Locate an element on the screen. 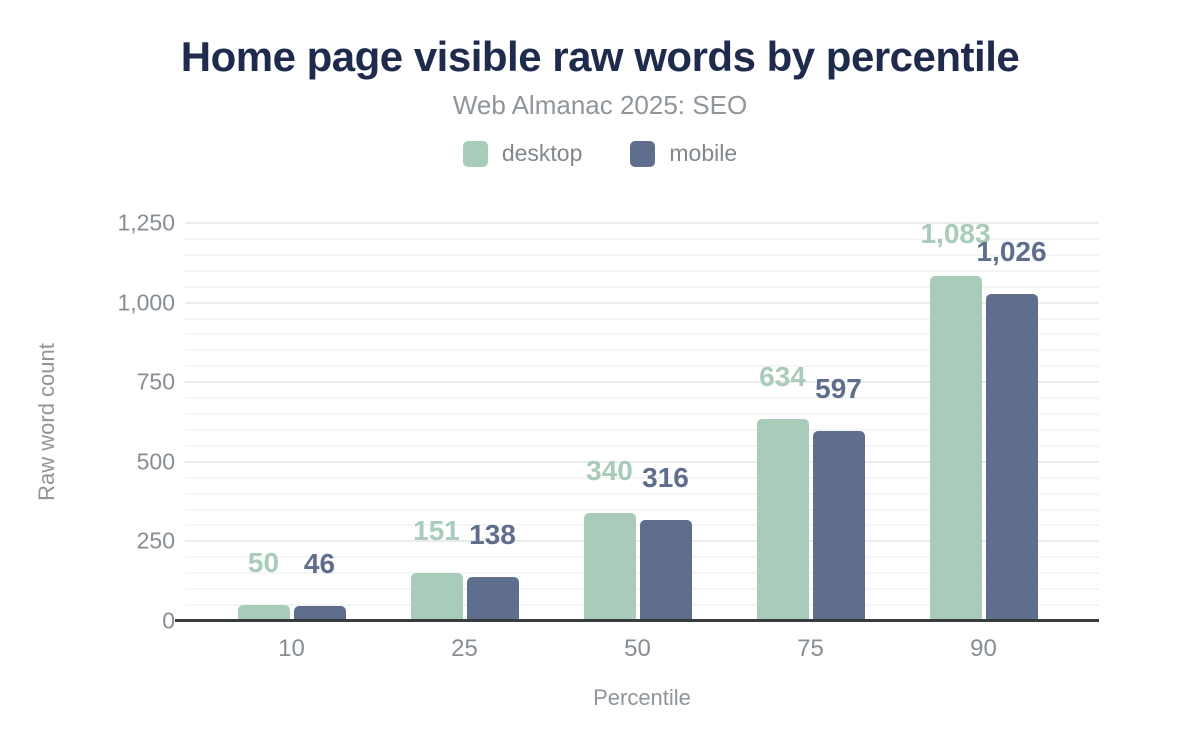 The image size is (1200, 742). value-label-mobile-p25: 138 is located at coordinates (492, 535).